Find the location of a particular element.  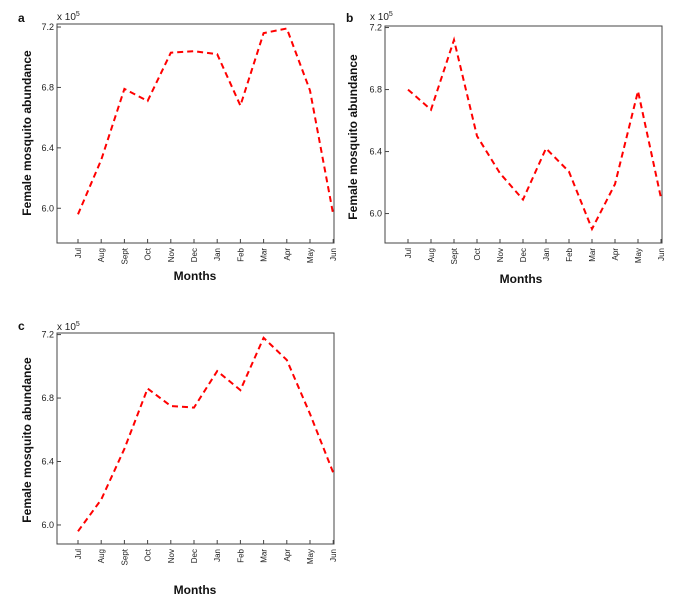

x-tick-label-b-5: Dec is located at coordinates (523, 255).